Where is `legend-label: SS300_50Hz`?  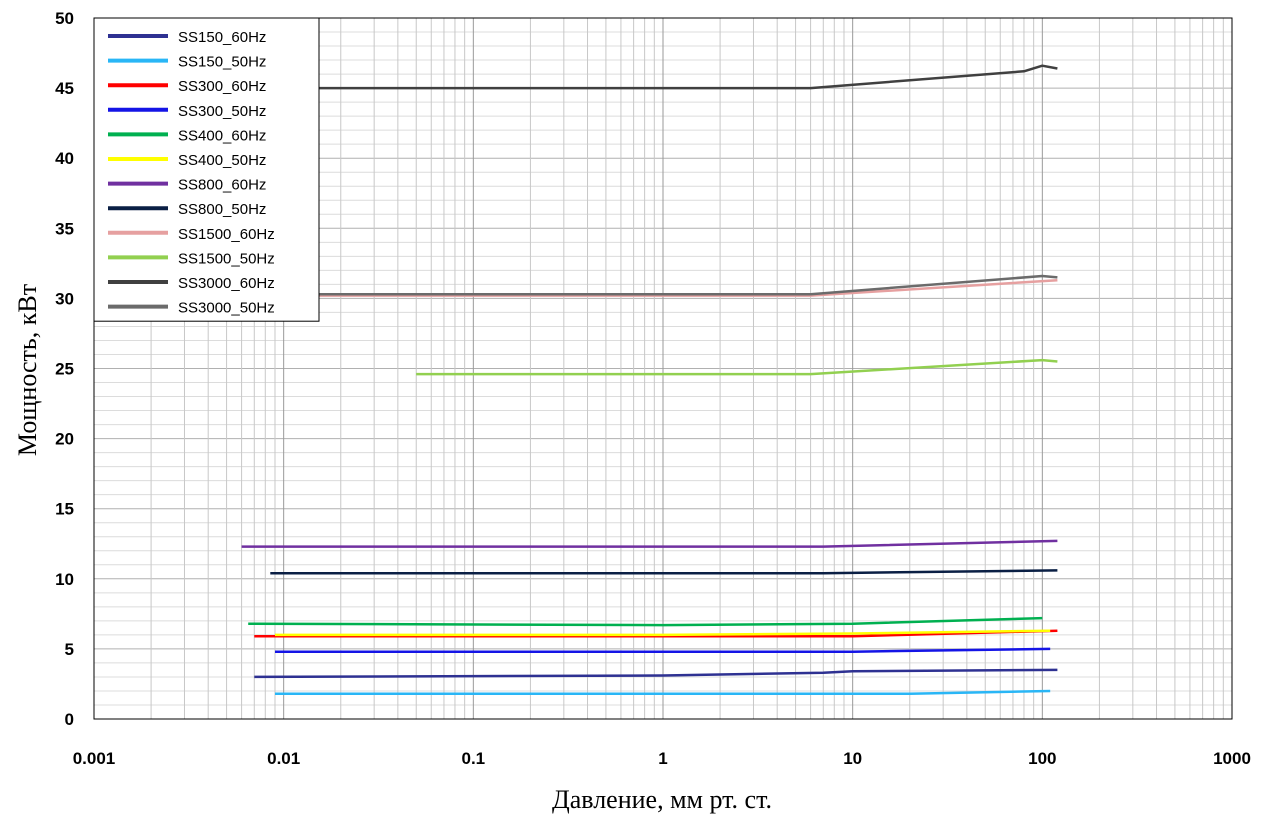 legend-label: SS300_50Hz is located at coordinates (222, 111).